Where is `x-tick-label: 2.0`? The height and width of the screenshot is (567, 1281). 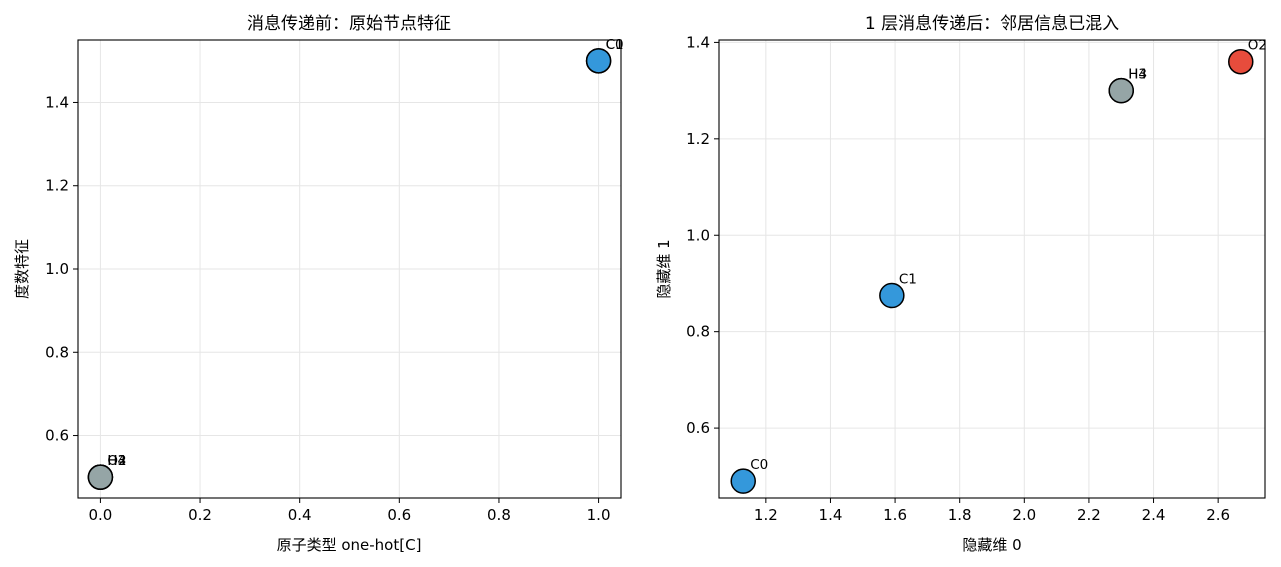
x-tick-label: 2.0 is located at coordinates (1024, 515).